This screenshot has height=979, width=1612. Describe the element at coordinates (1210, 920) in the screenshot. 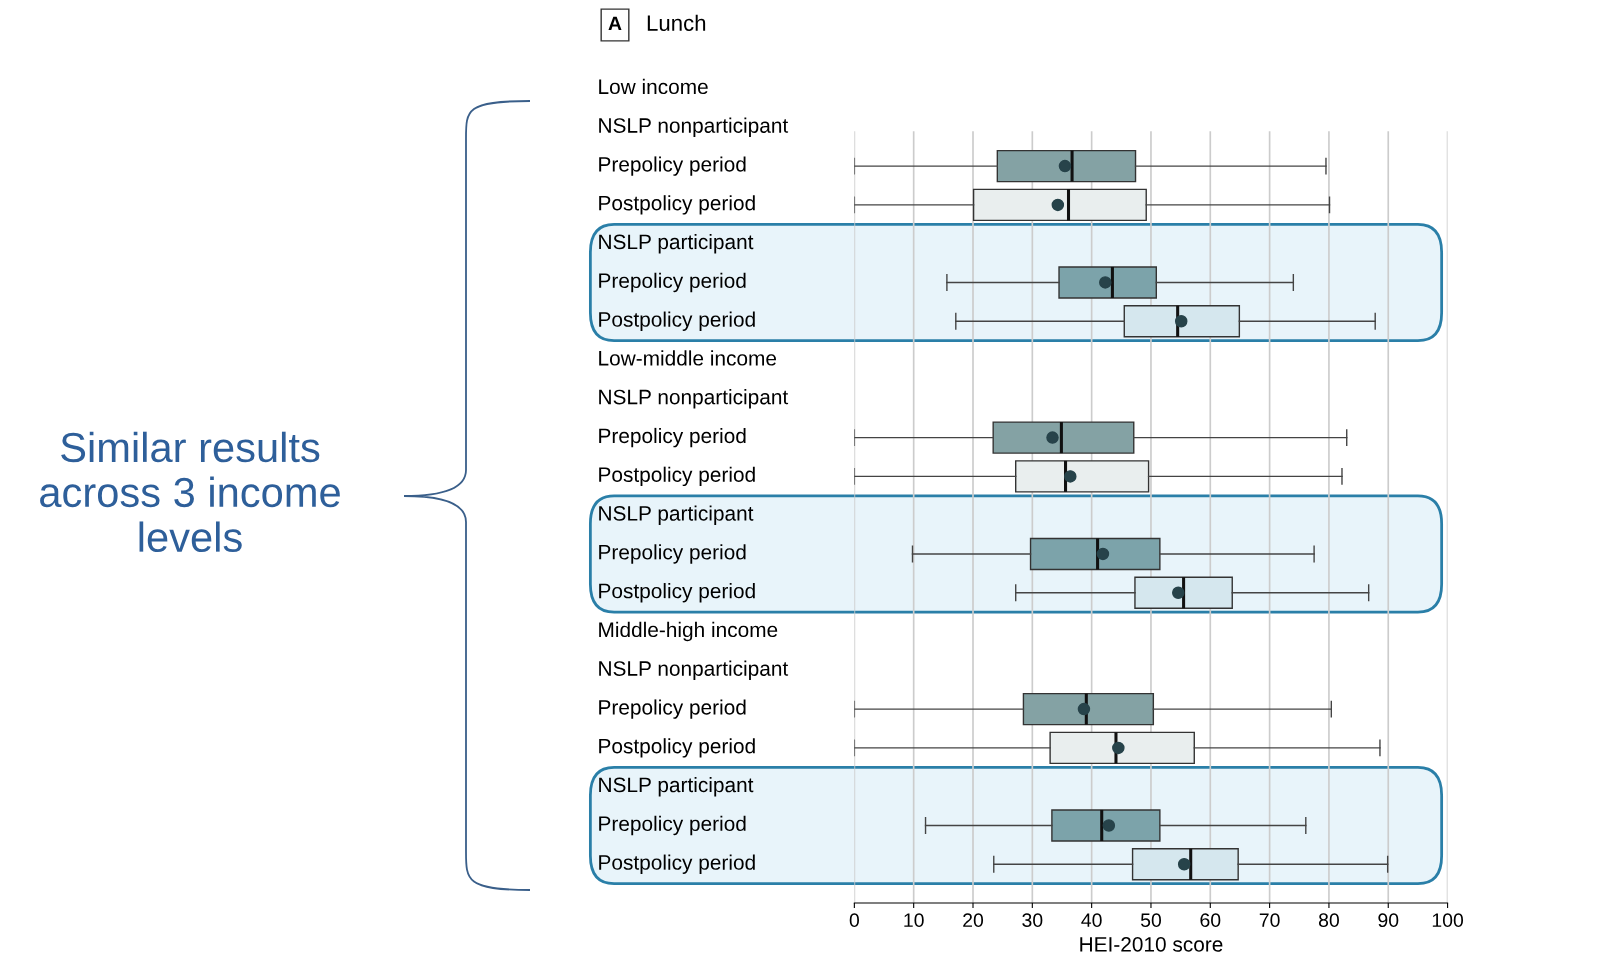

I see `x-tick-label: 60` at that location.